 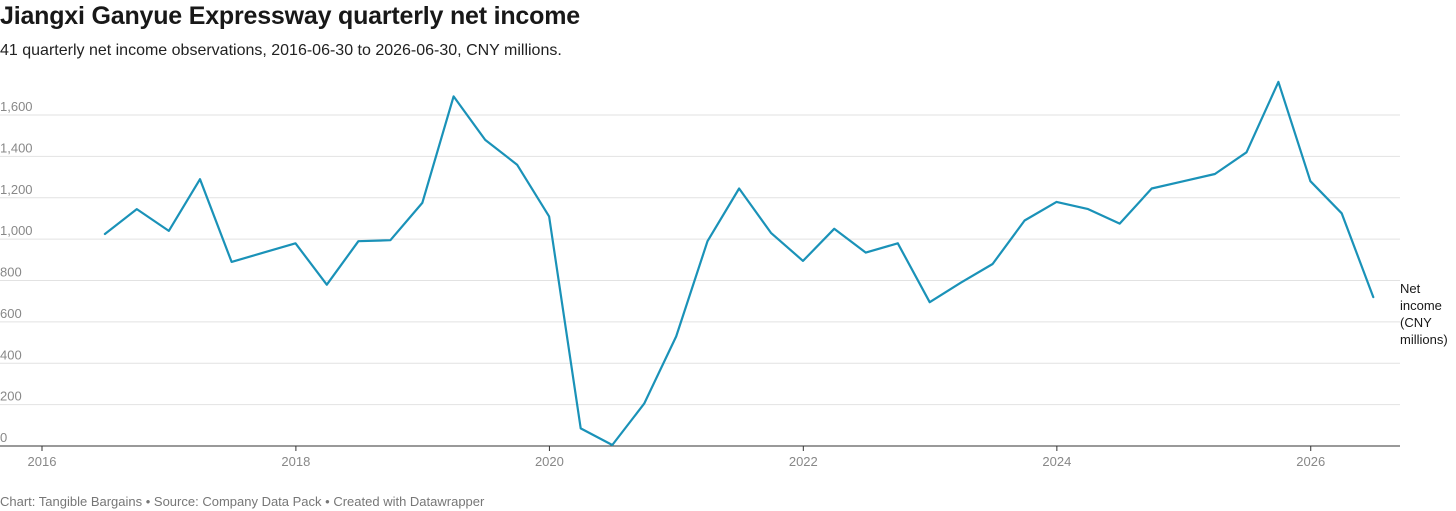 I want to click on footer-source: Source: Company Data Pack, so click(x=237, y=501).